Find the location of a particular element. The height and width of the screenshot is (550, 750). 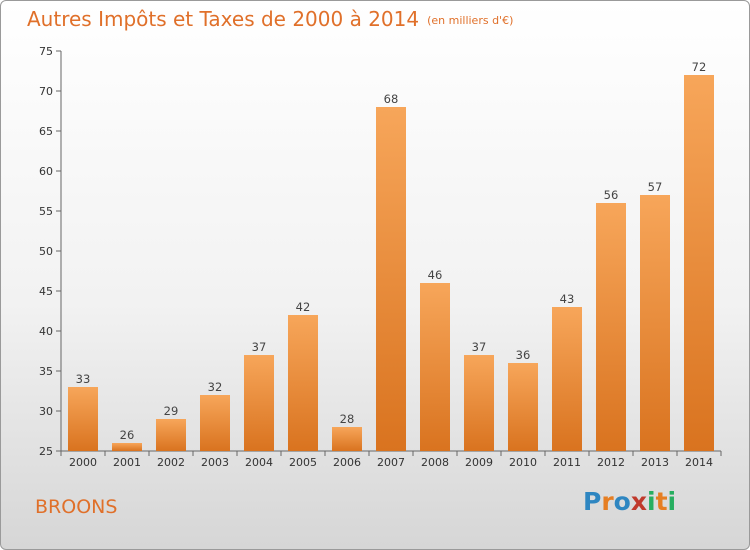

bar-2007 is located at coordinates (391, 279).